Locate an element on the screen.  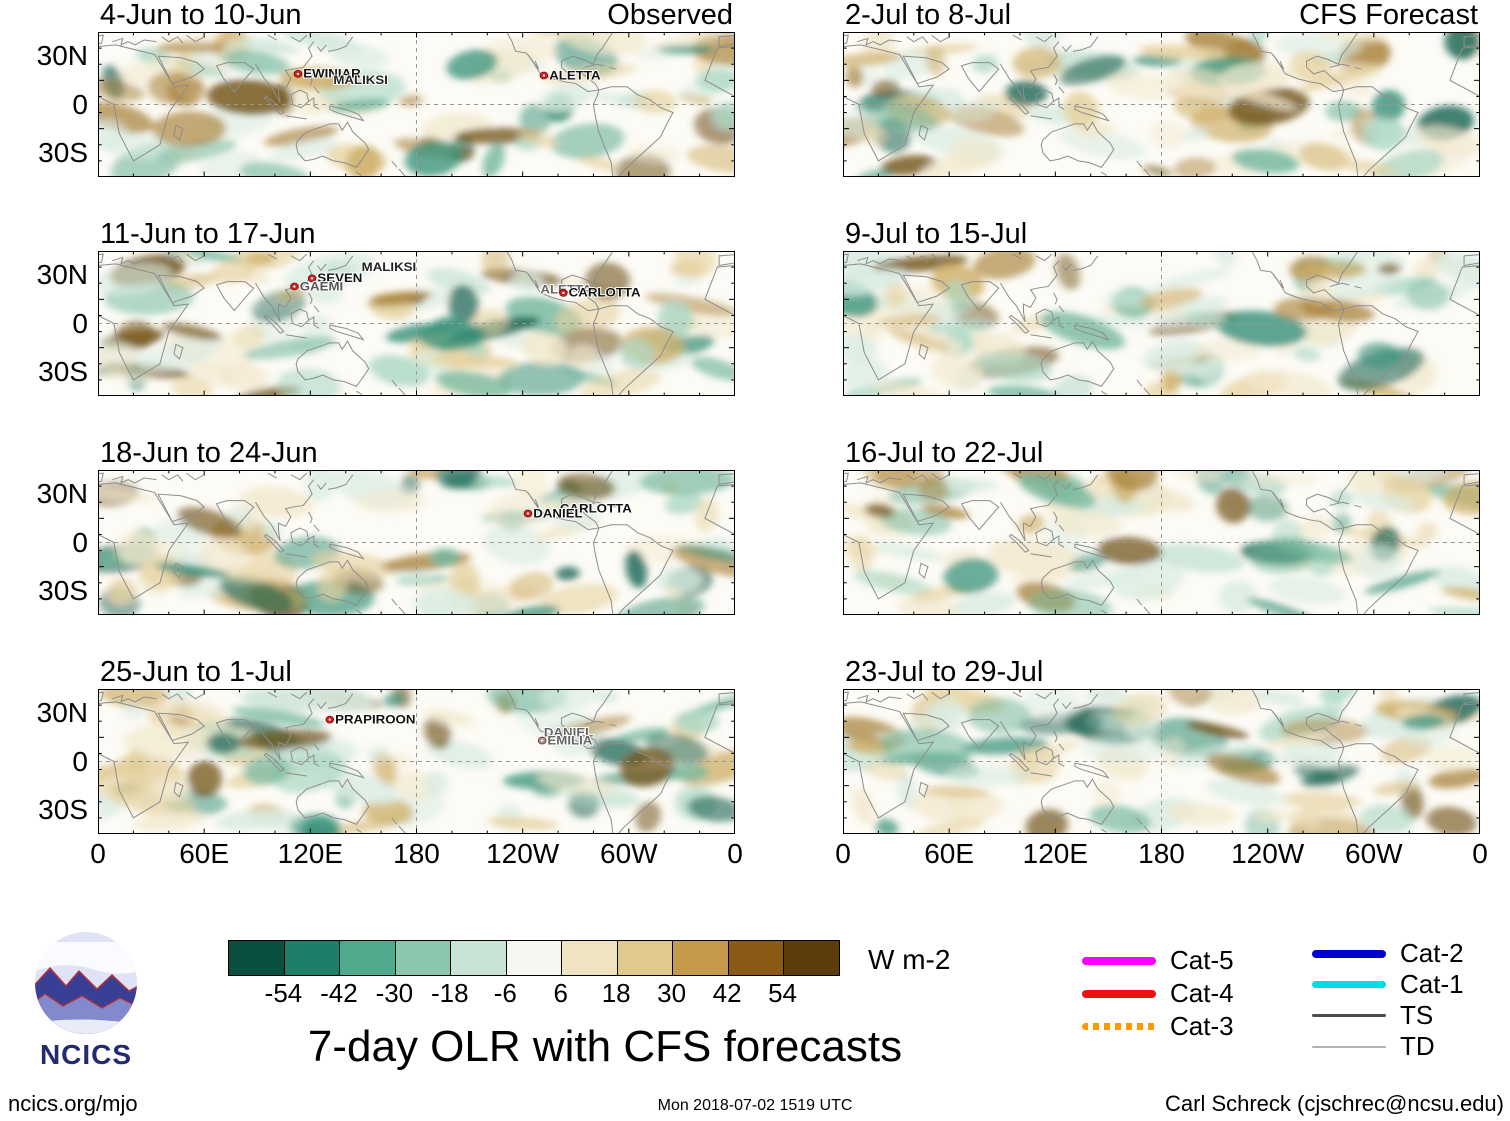
colorbar-tick-label: -6 is located at coordinates (505, 993).